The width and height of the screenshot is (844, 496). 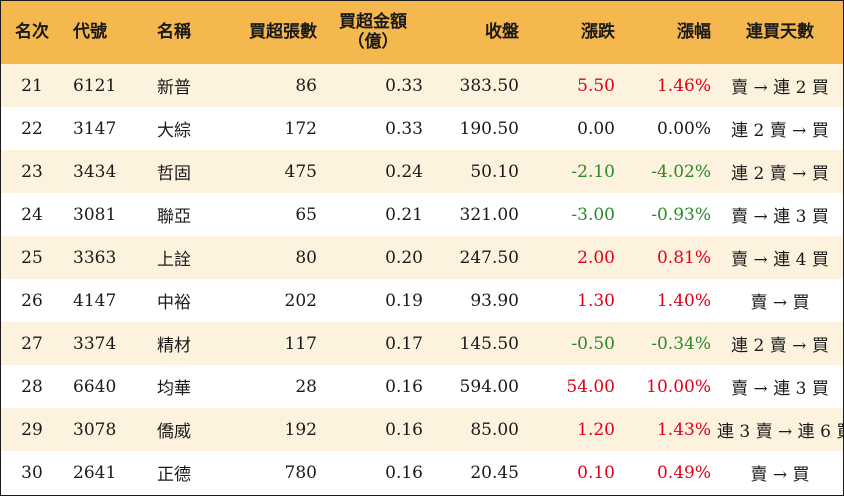 I want to click on stock-name-cell: 正德, so click(x=174, y=475).